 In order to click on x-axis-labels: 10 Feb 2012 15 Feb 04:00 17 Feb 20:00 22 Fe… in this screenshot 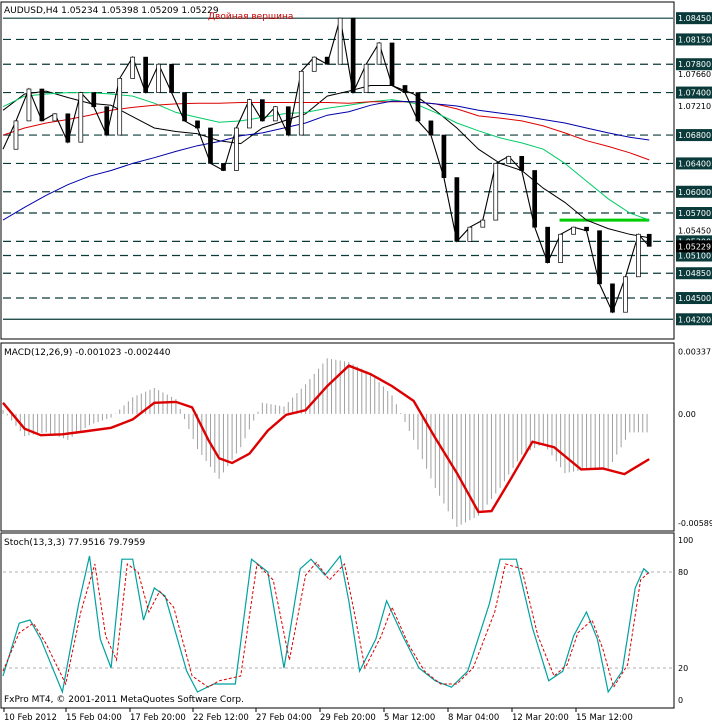, I will do `click(318, 715)`.